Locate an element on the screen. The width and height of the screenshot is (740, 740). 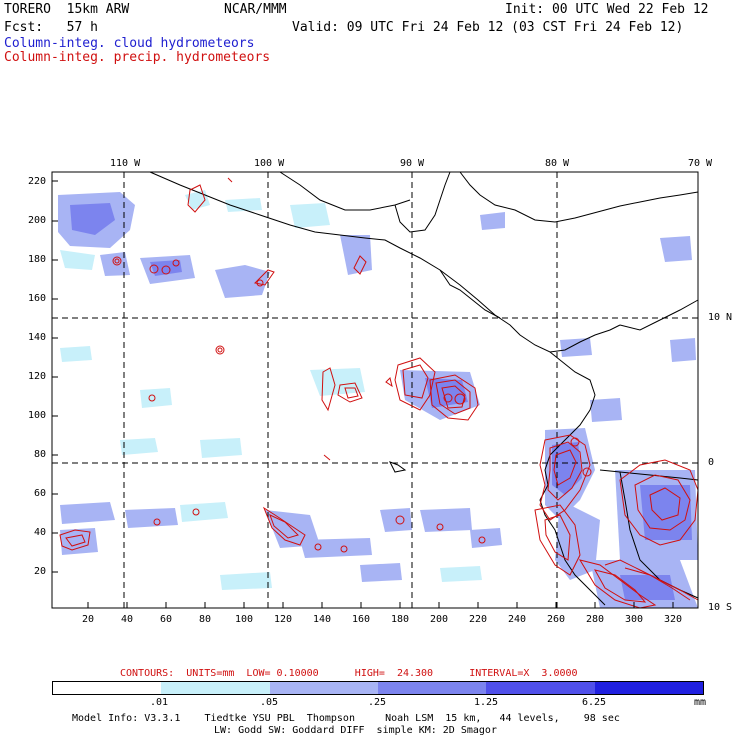
left-tick-40: 40 is located at coordinates (40, 532).